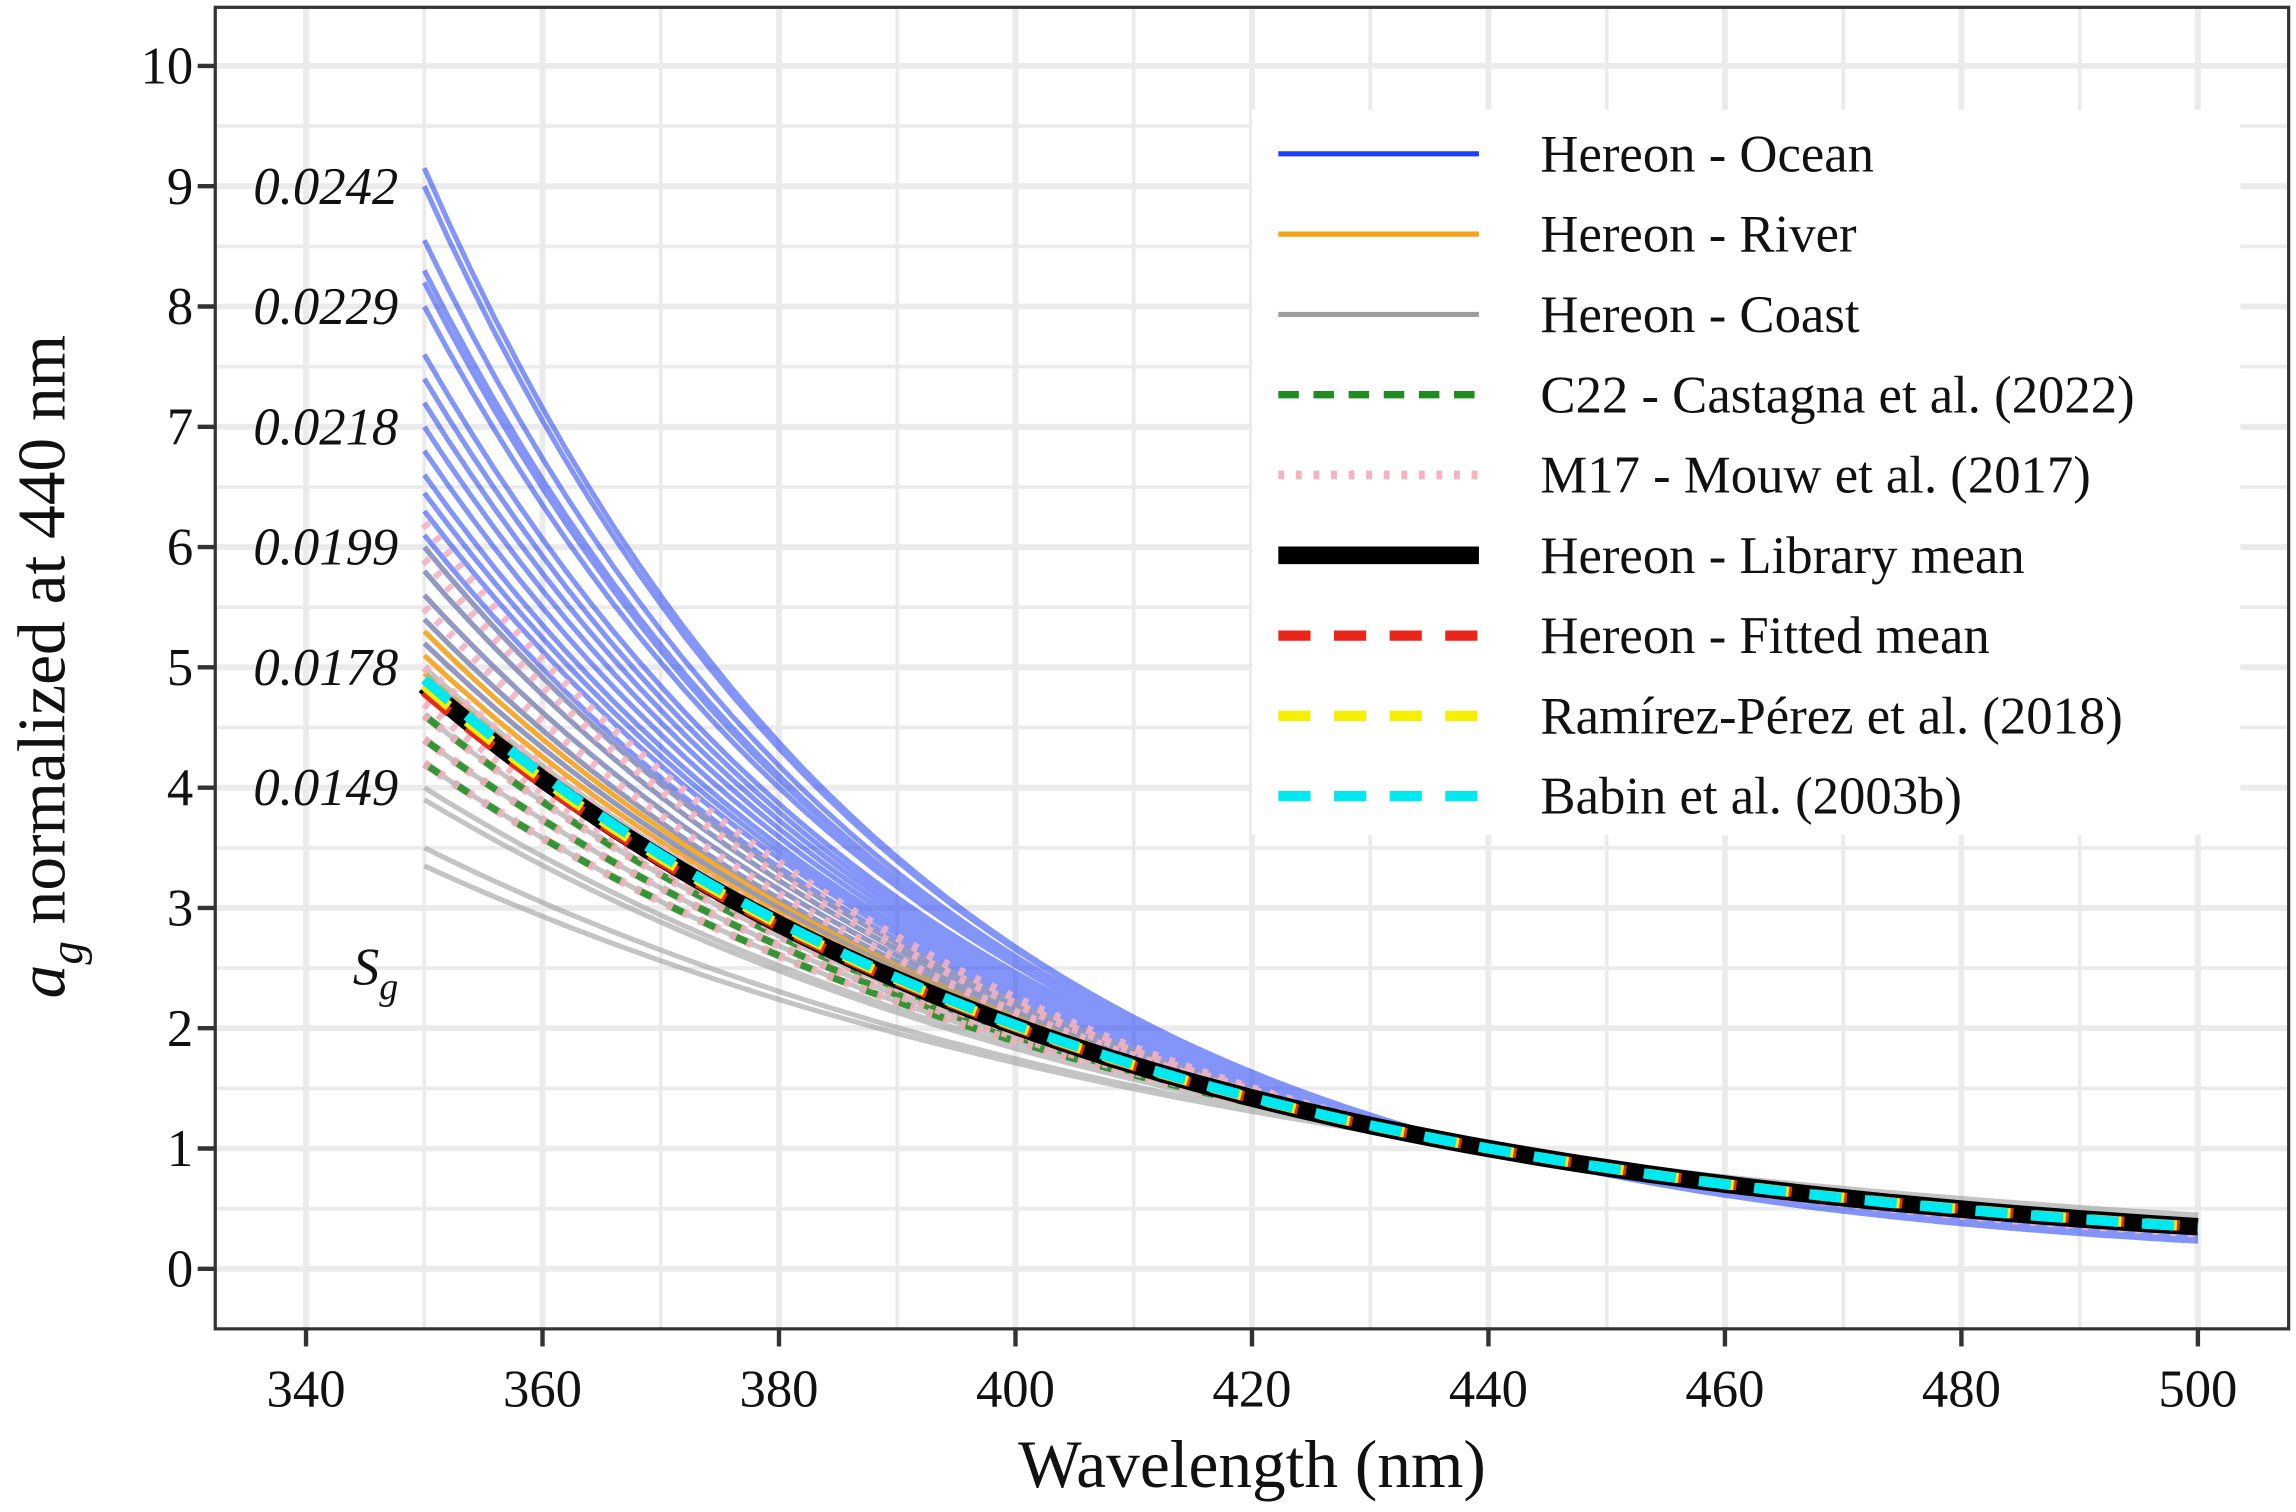 Image resolution: width=2296 pixels, height=1512 pixels. I want to click on legend-item: Hereon - Library mean, so click(1651, 556).